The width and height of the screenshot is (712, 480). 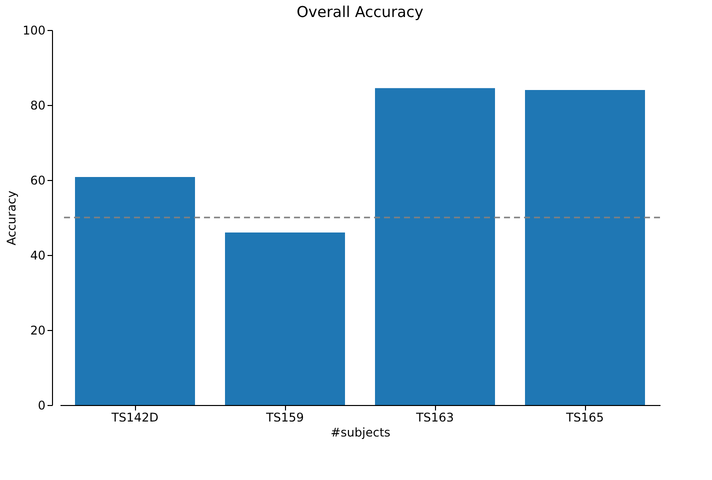 I want to click on x-tick-label: TS159, so click(x=284, y=417).